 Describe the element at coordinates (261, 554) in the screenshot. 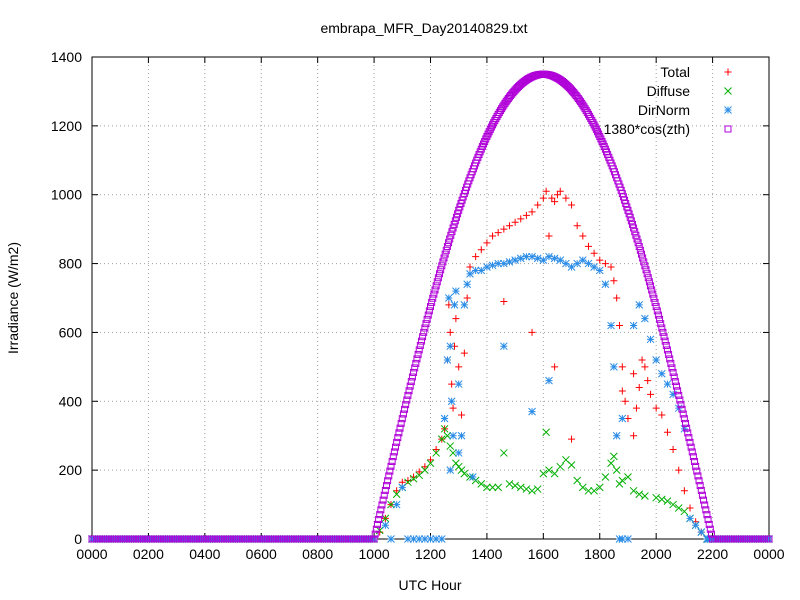

I see `x-tick-label: 0600` at that location.